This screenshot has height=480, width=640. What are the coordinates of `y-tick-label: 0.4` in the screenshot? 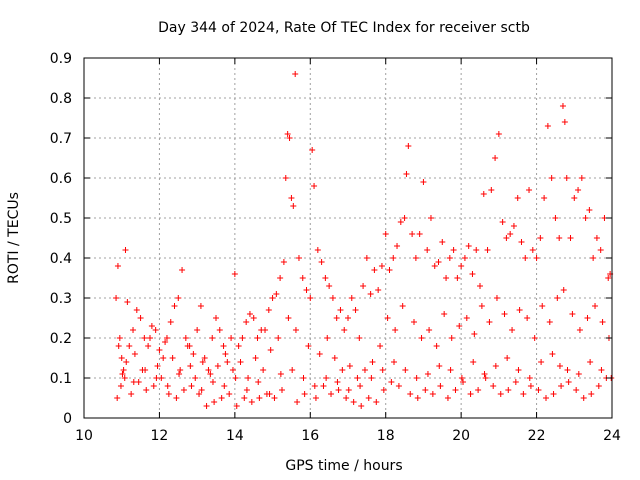 It's located at (61, 259).